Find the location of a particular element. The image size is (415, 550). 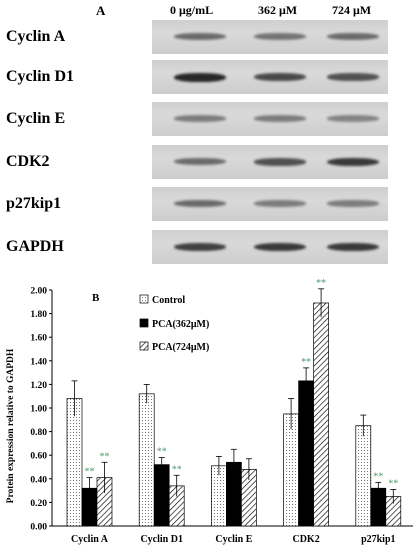

blot-label-1: Cyclin D1 is located at coordinates (40, 76).